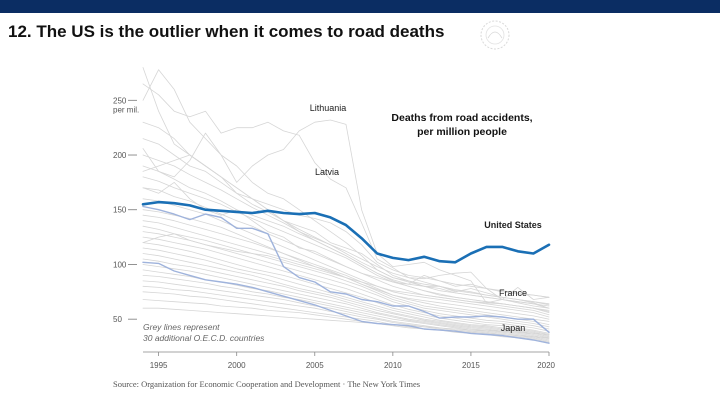 Image resolution: width=720 pixels, height=405 pixels. I want to click on series-line-united-states, so click(346, 232).